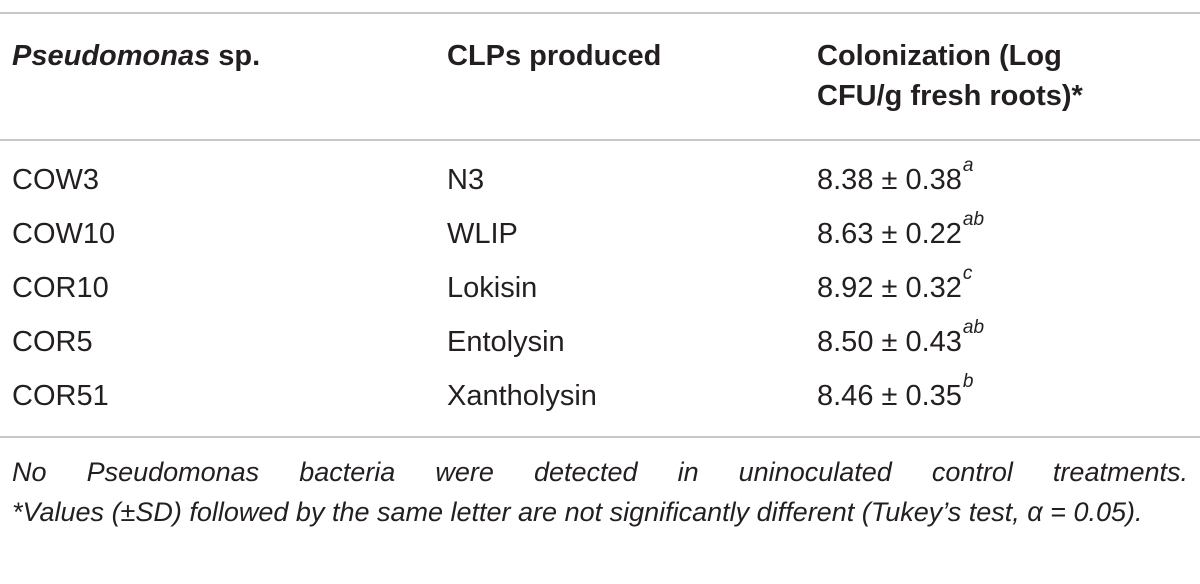 The width and height of the screenshot is (1200, 584). I want to click on cell-strain: COW10, so click(64, 234).